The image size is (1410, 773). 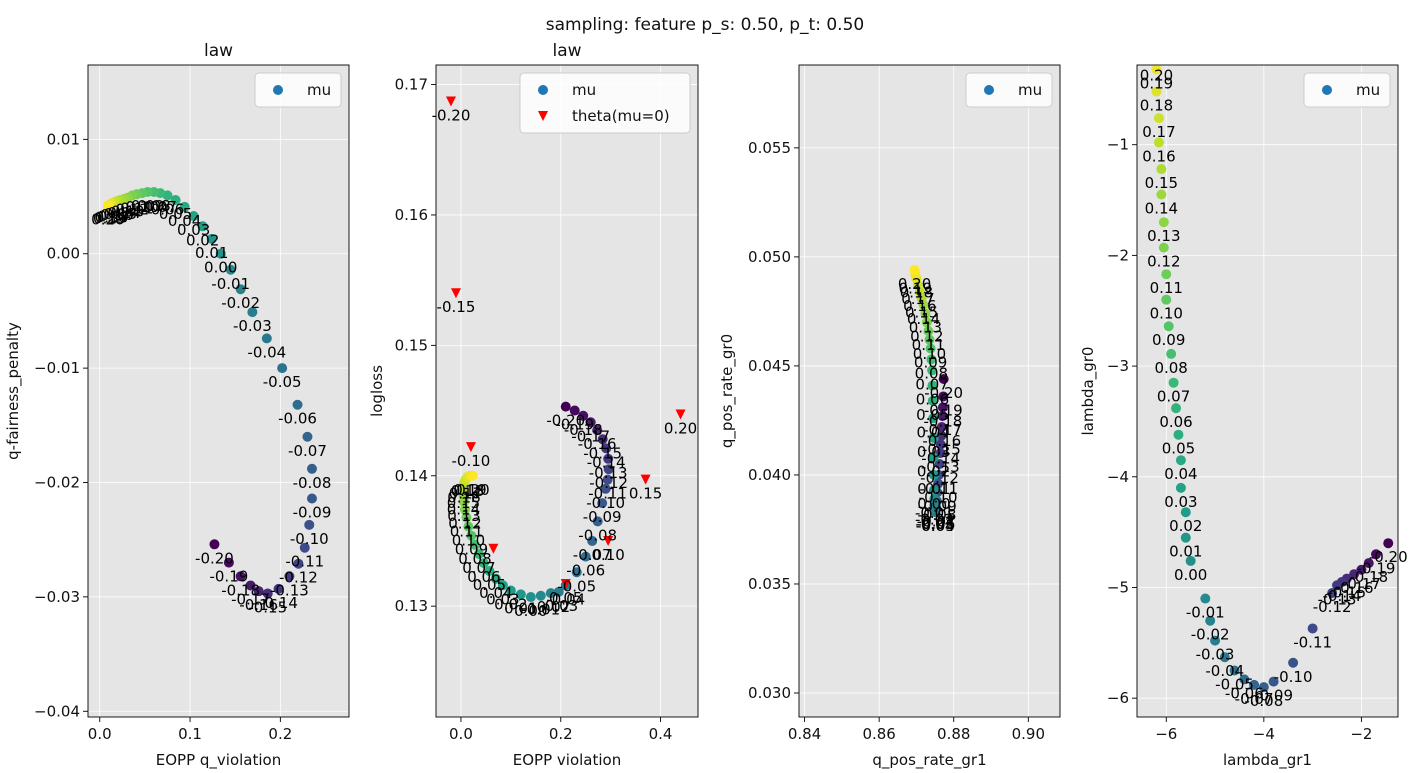 I want to click on y-tick-label: −1, so click(x=1118, y=145).